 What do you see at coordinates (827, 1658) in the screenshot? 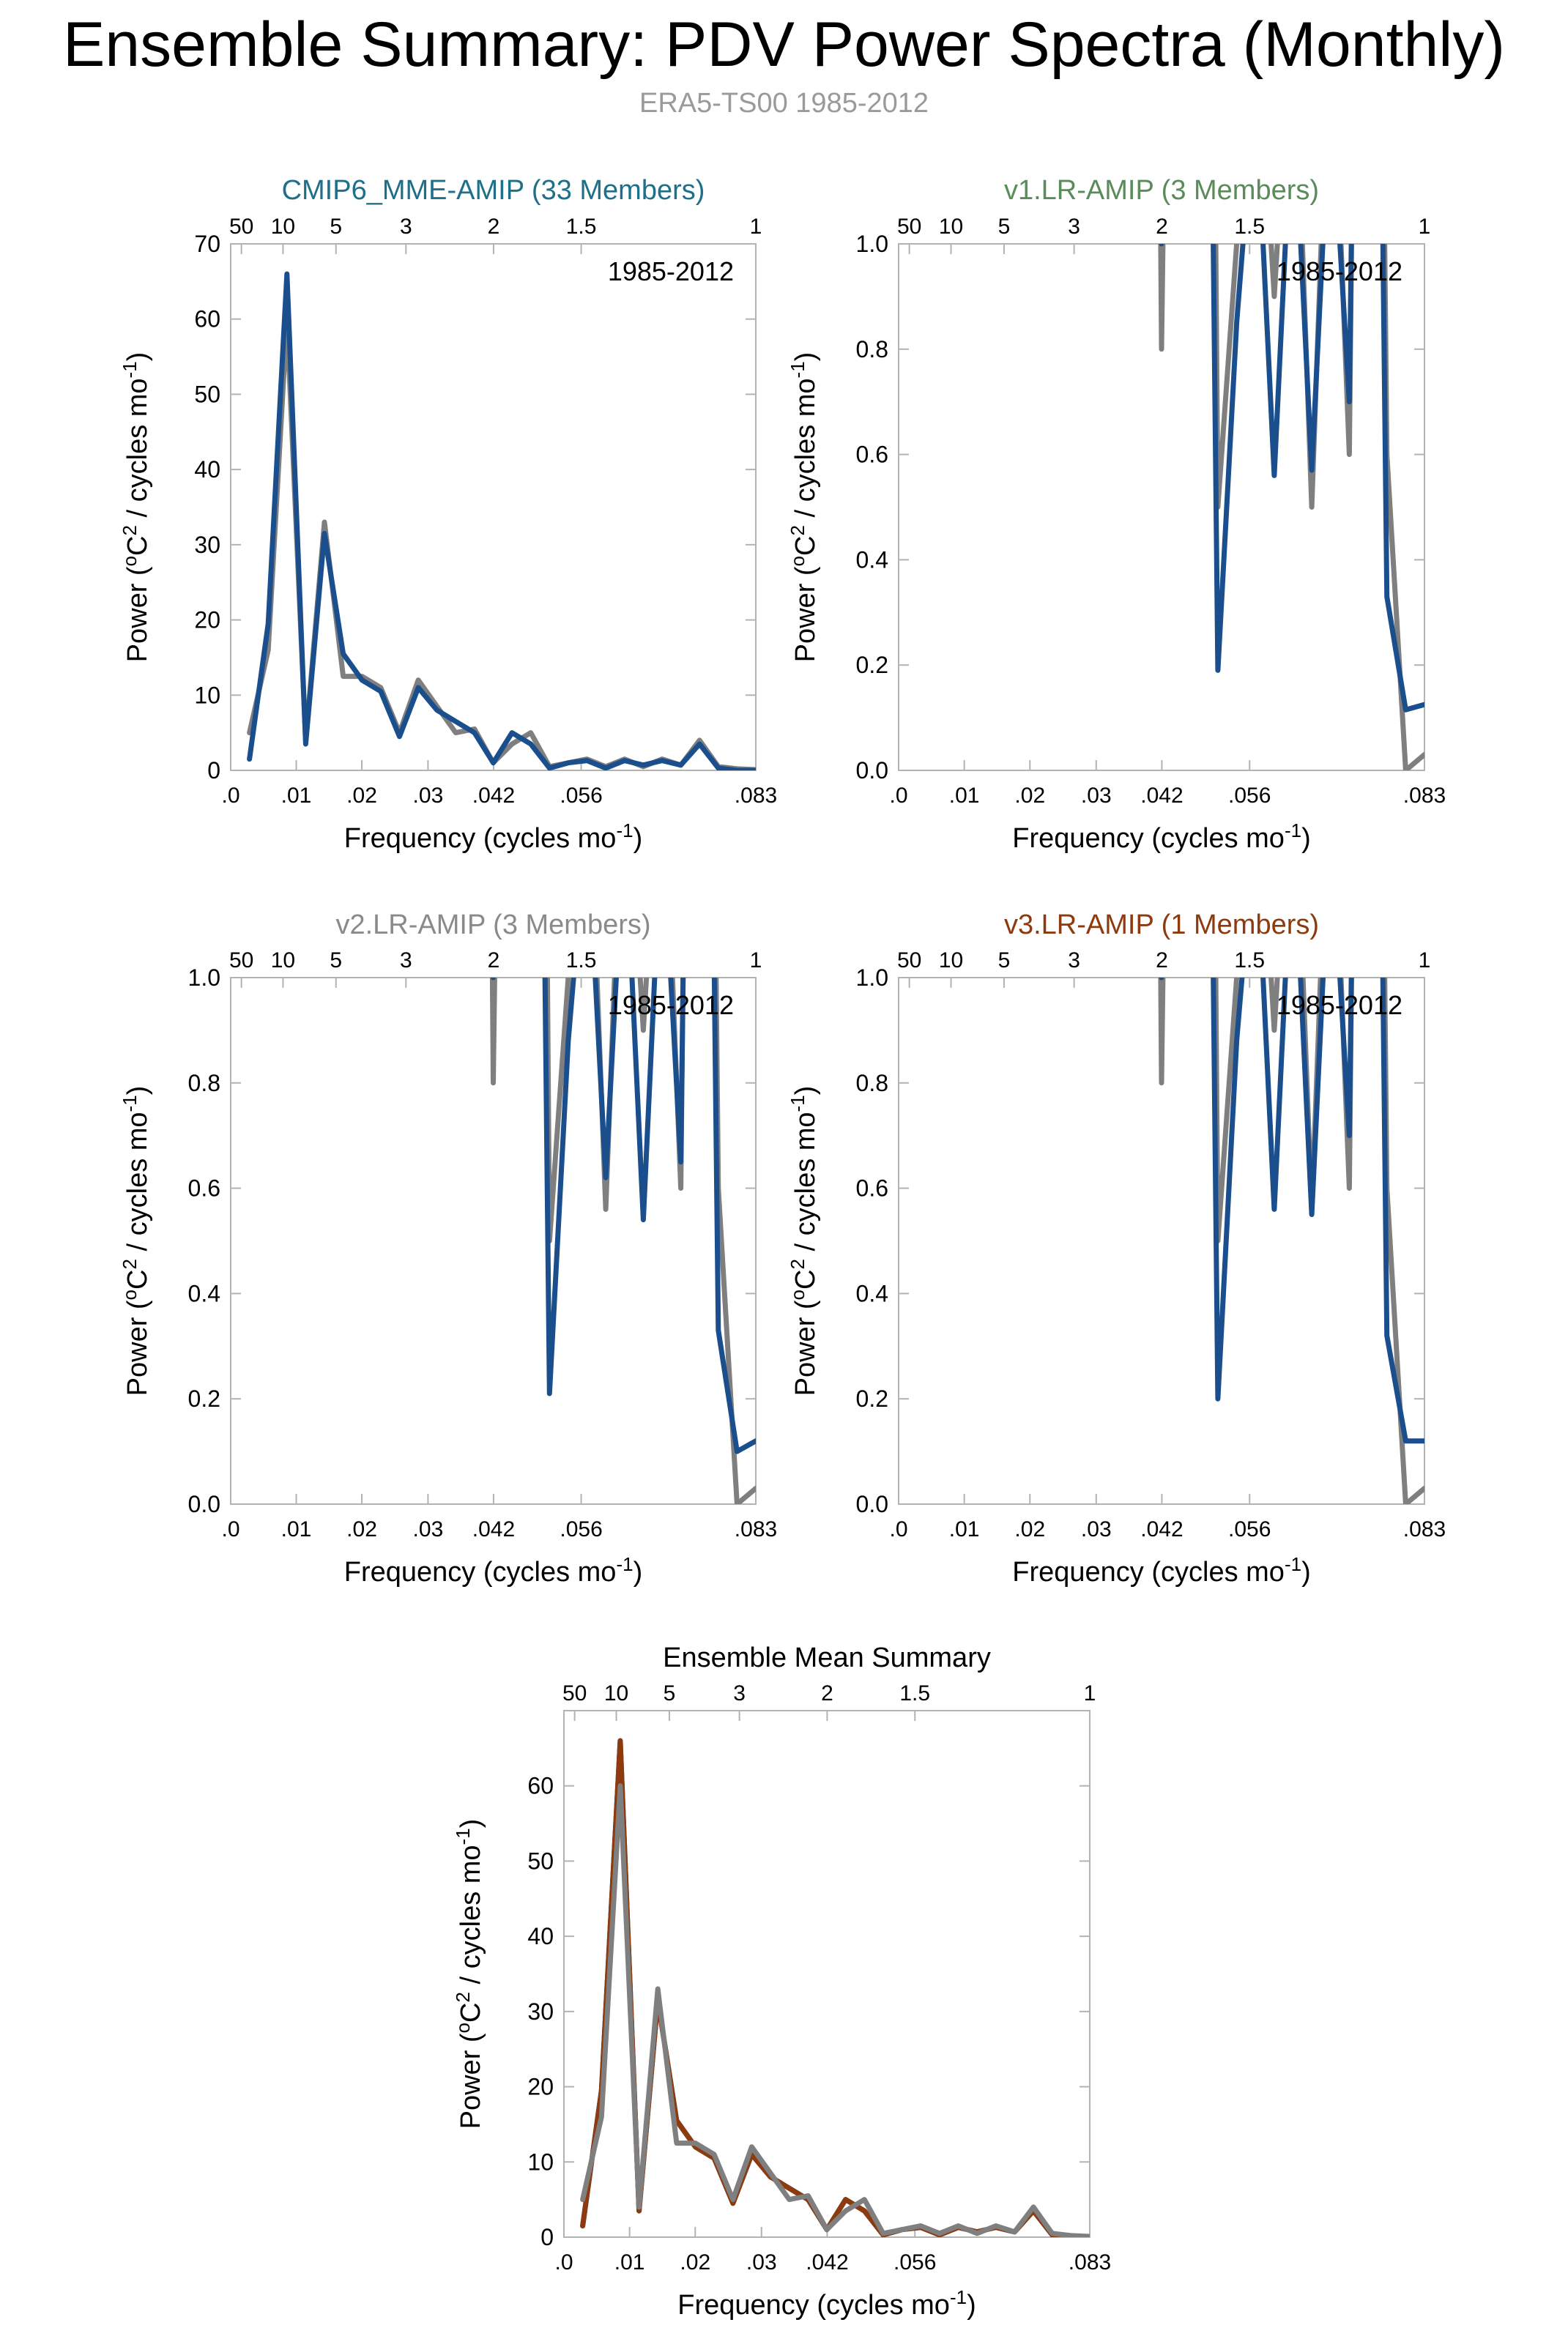
I see `panel-title: Ensemble Mean Summary` at bounding box center [827, 1658].